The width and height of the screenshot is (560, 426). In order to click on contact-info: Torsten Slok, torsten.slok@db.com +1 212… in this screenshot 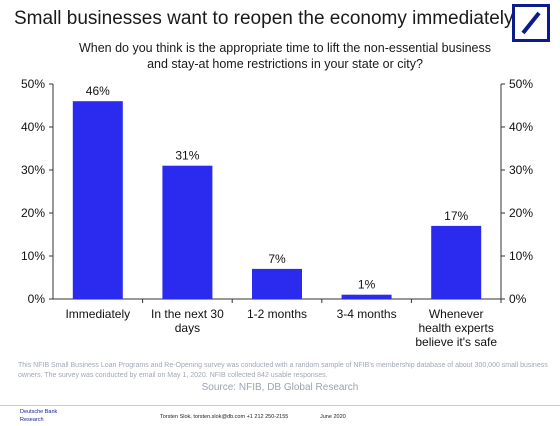, I will do `click(224, 417)`.